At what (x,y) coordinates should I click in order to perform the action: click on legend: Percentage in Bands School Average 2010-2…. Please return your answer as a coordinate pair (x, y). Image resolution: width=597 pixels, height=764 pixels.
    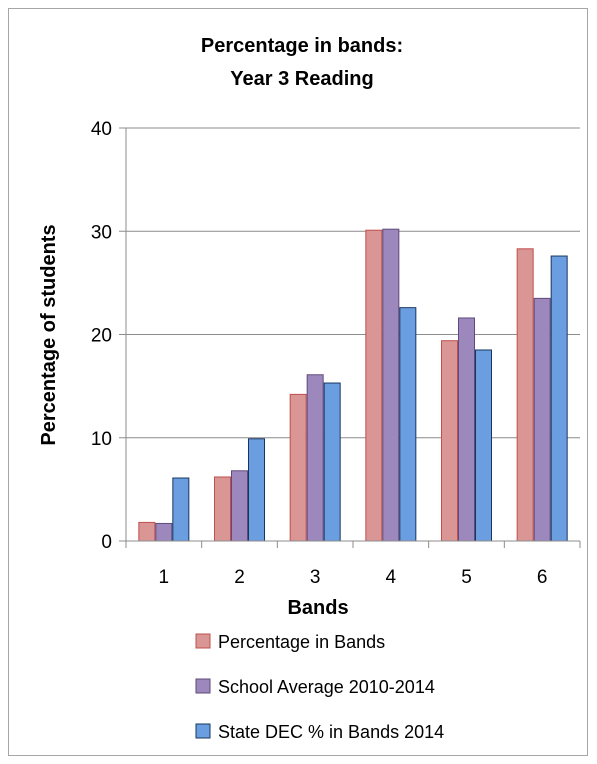
    Looking at the image, I should click on (319, 687).